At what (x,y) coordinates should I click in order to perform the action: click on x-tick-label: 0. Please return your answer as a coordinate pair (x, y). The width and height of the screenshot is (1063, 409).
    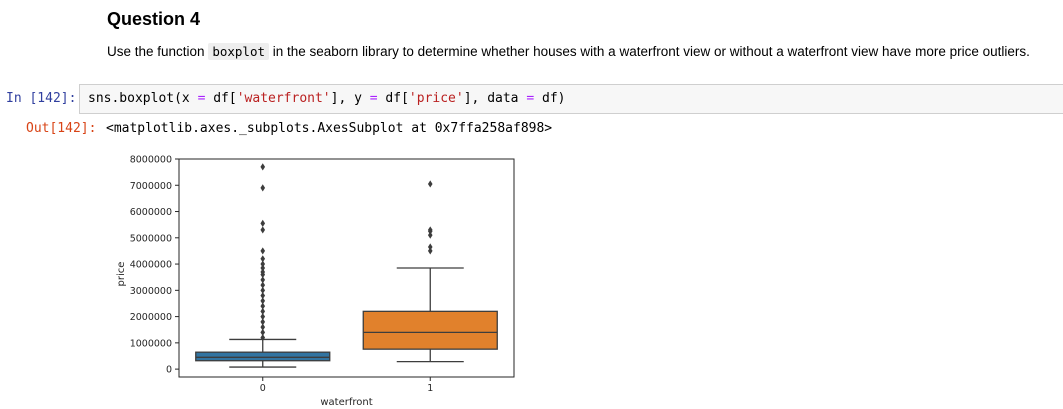
    Looking at the image, I should click on (263, 388).